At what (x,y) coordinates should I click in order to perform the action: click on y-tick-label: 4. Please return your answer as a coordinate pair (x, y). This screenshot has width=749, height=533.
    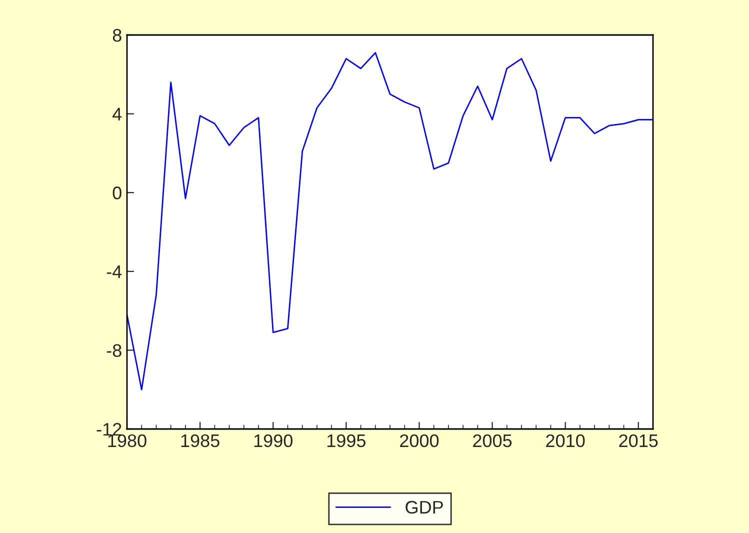
    Looking at the image, I should click on (117, 114).